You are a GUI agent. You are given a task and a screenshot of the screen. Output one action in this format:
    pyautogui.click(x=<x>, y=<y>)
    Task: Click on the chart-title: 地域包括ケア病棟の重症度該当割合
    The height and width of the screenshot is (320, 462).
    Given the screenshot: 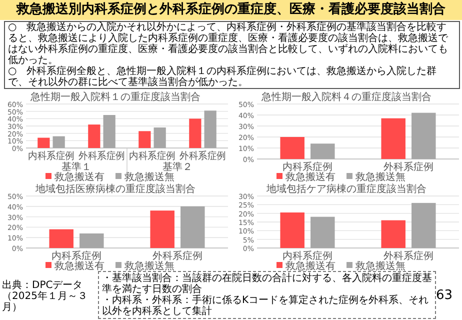 What is the action you would take?
    pyautogui.click(x=346, y=189)
    